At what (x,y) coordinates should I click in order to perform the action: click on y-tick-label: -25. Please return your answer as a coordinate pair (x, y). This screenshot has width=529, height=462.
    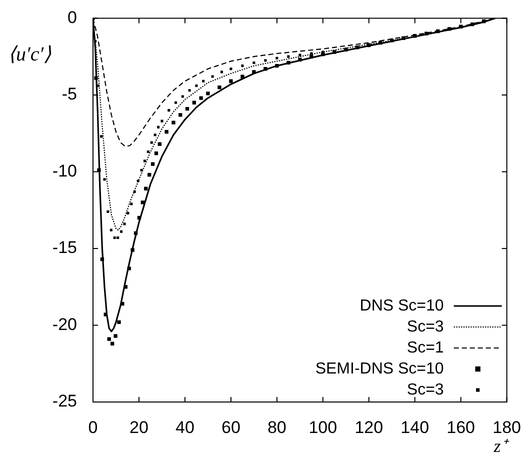
    Looking at the image, I should click on (64, 401).